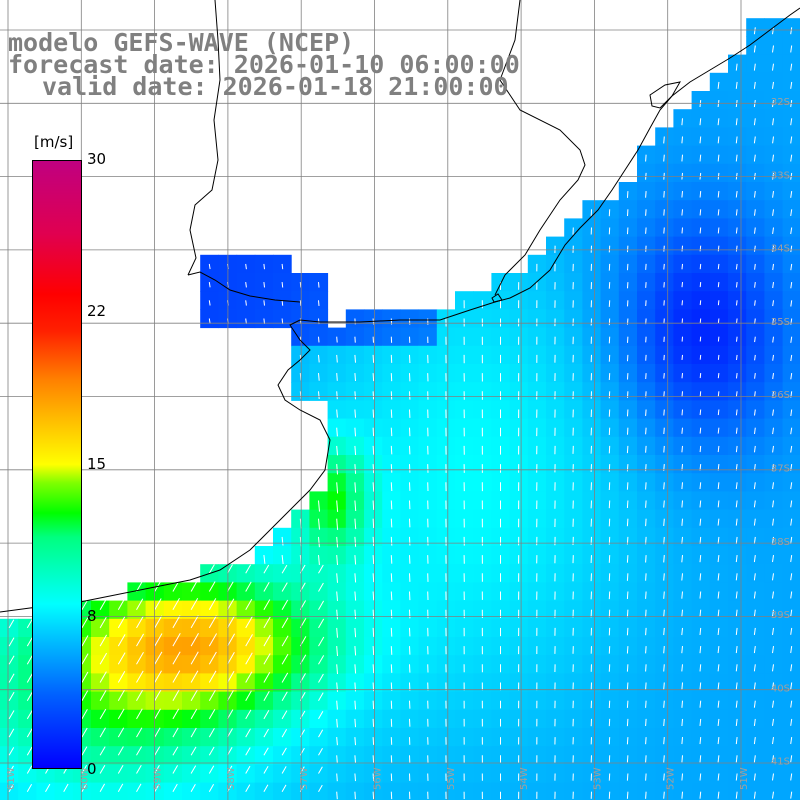  Describe the element at coordinates (11, 778) in the screenshot. I see `lon-label: 61W` at that location.